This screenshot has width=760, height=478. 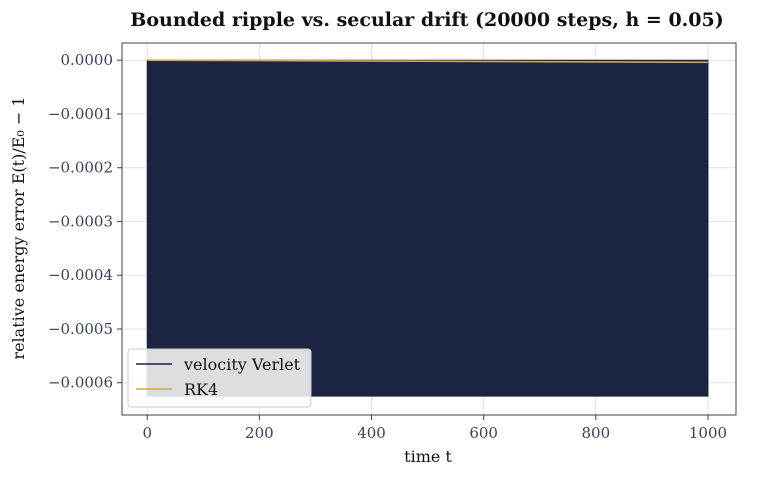 I want to click on x-tick-label: 400, so click(x=371, y=433).